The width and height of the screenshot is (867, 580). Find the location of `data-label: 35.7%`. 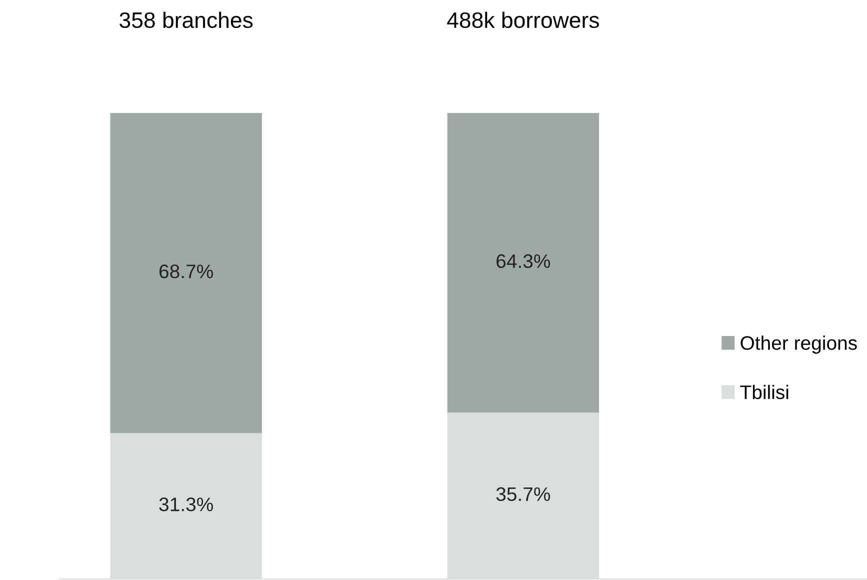

data-label: 35.7% is located at coordinates (523, 494).